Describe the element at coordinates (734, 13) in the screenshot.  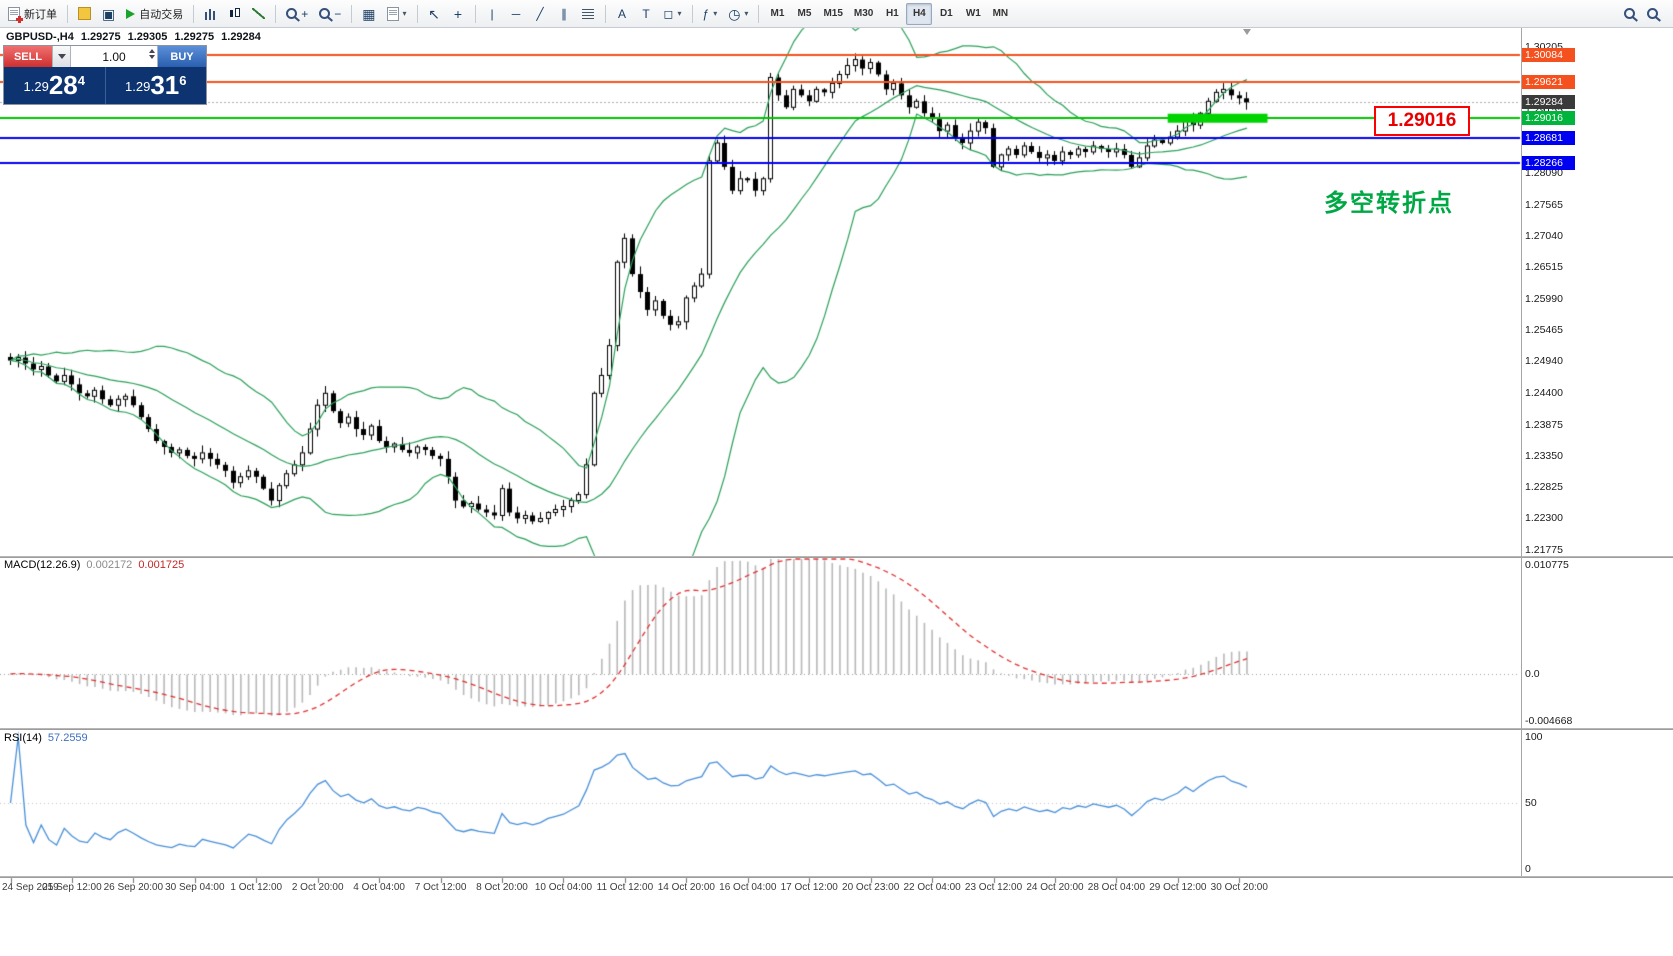
I see `clock-icon: ◷` at that location.